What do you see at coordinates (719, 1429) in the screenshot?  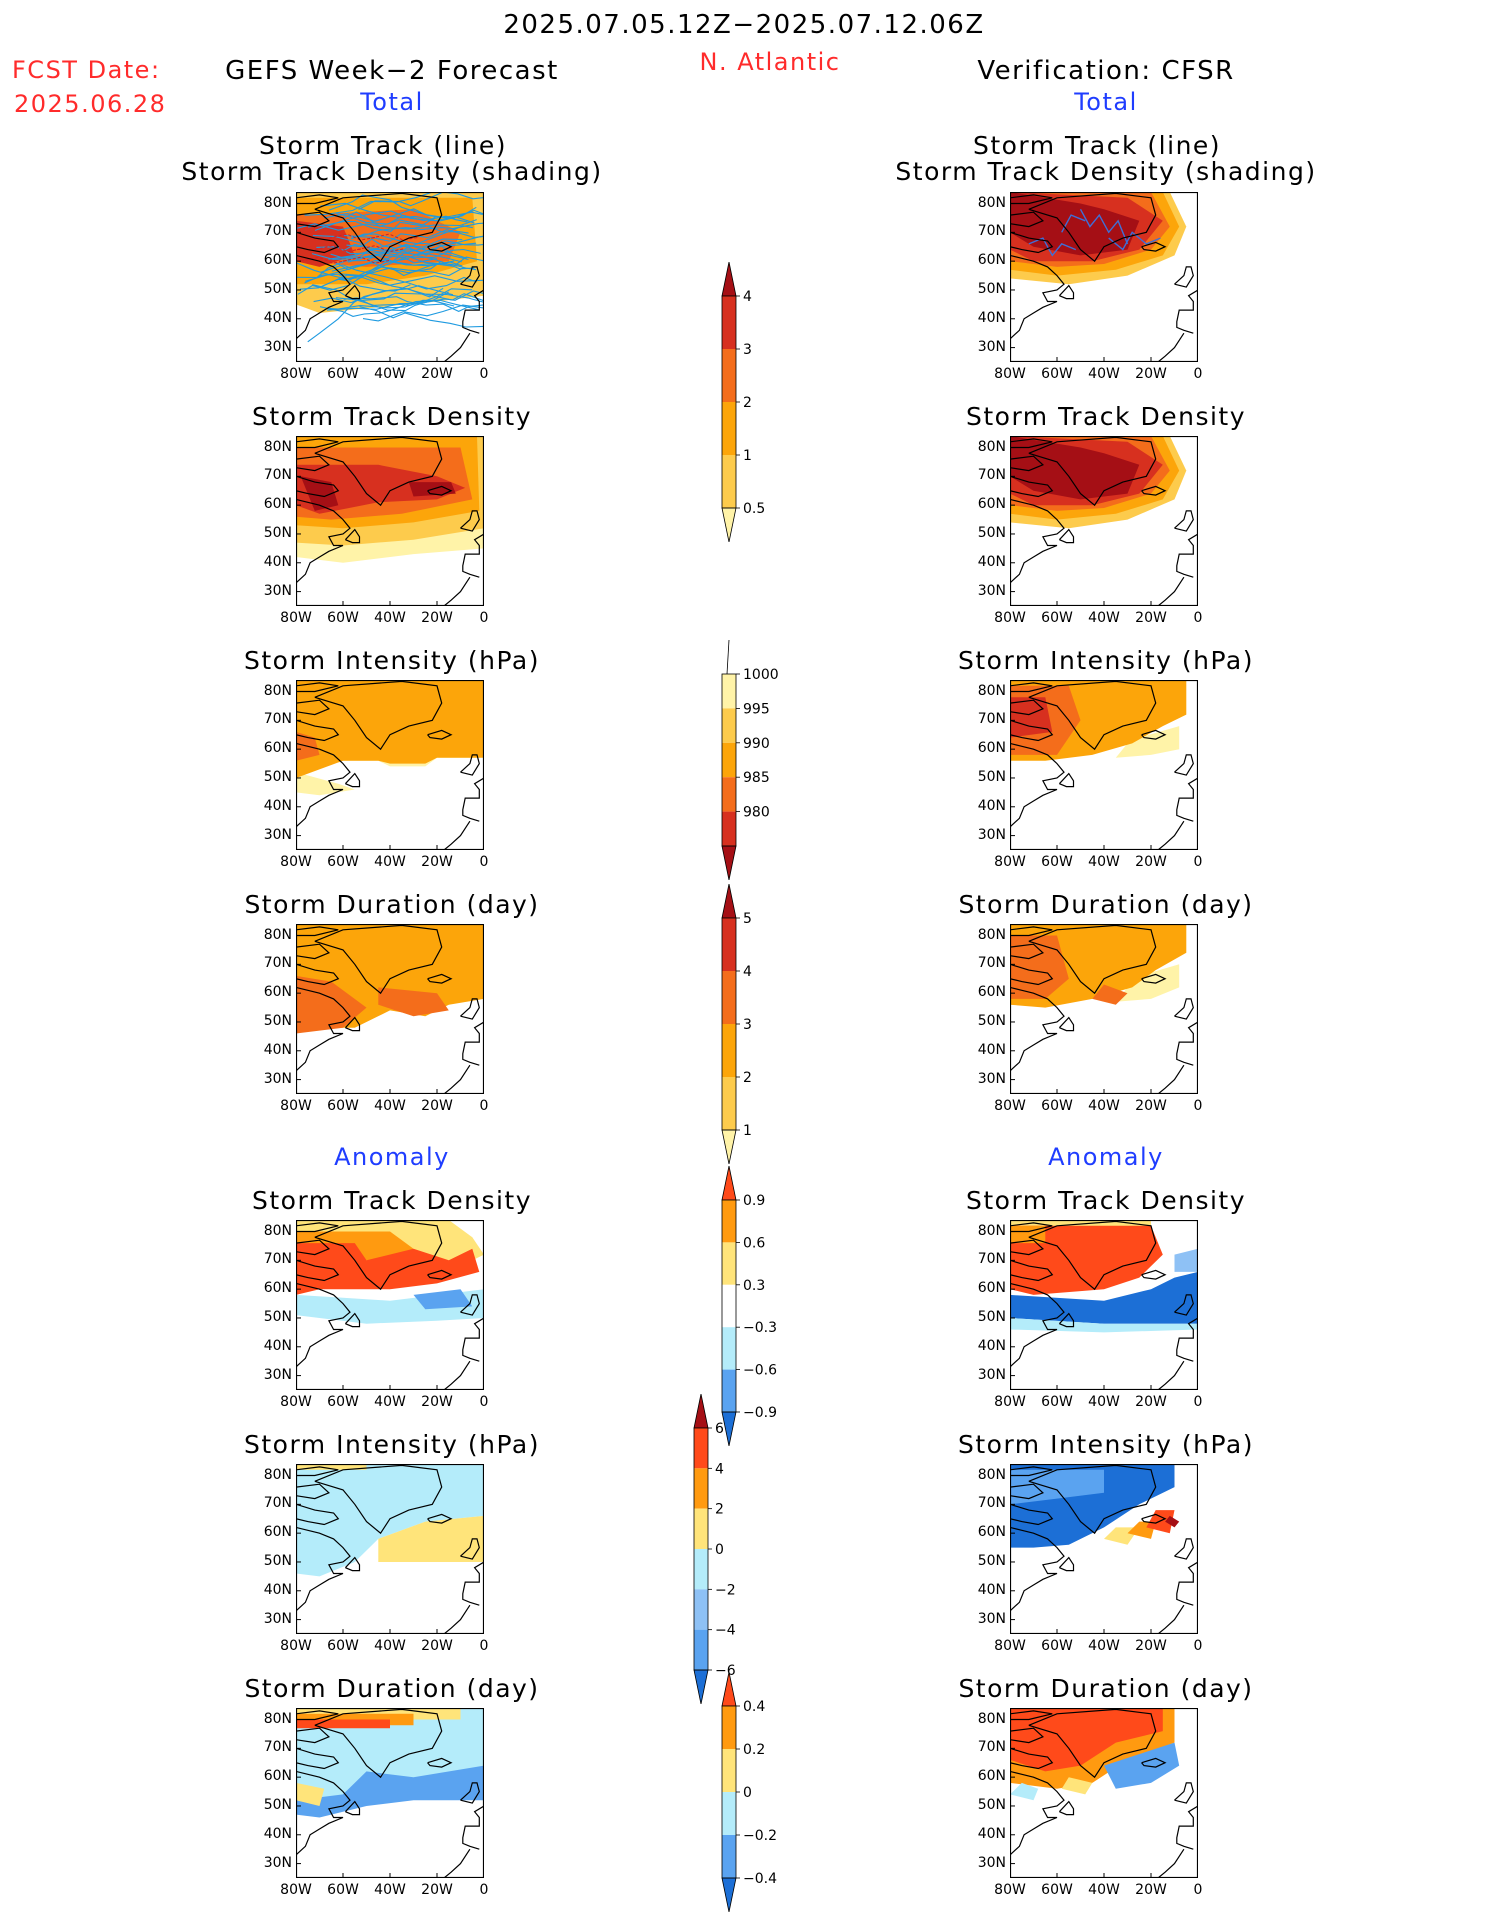 I see `colorbar-label: 6` at bounding box center [719, 1429].